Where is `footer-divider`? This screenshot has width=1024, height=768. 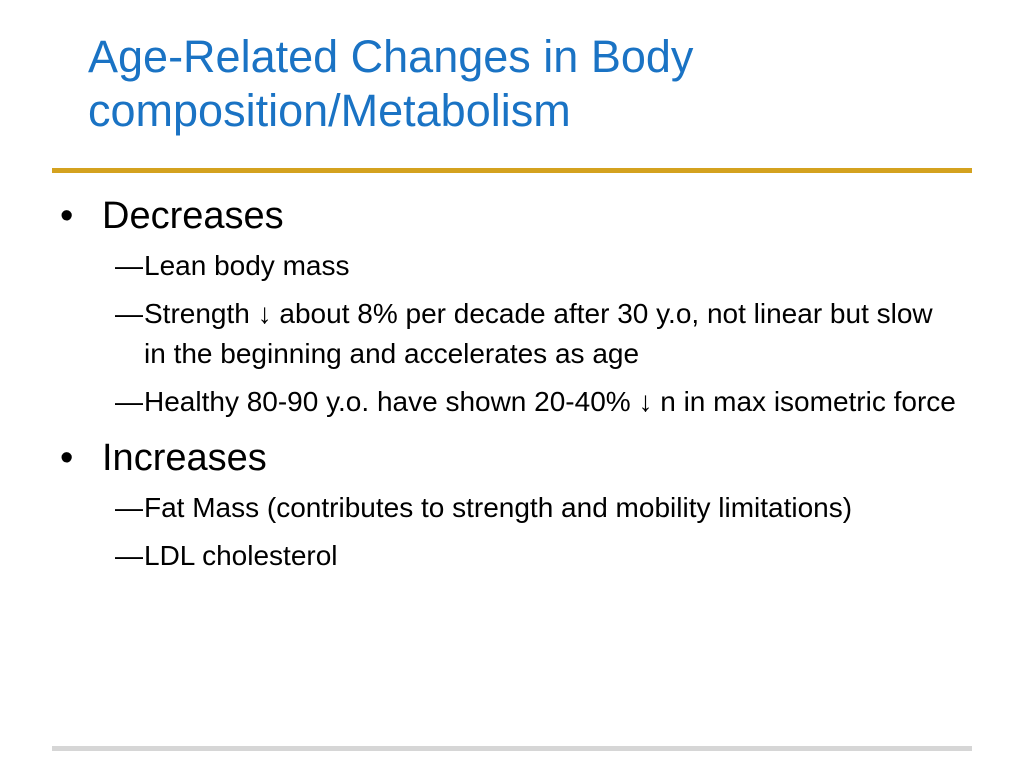 footer-divider is located at coordinates (512, 748).